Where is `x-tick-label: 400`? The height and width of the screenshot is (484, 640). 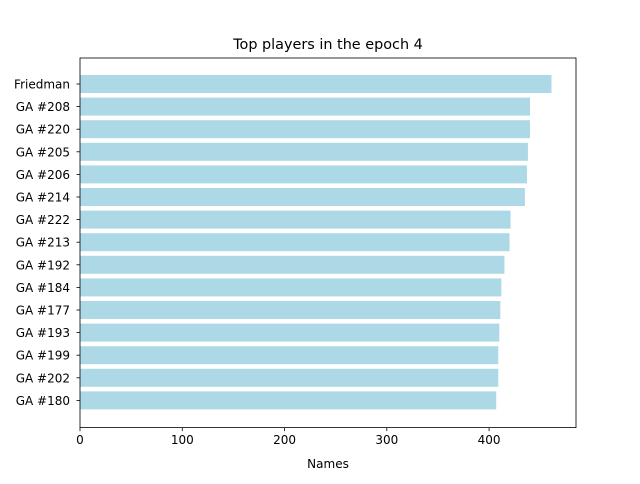 x-tick-label: 400 is located at coordinates (489, 440).